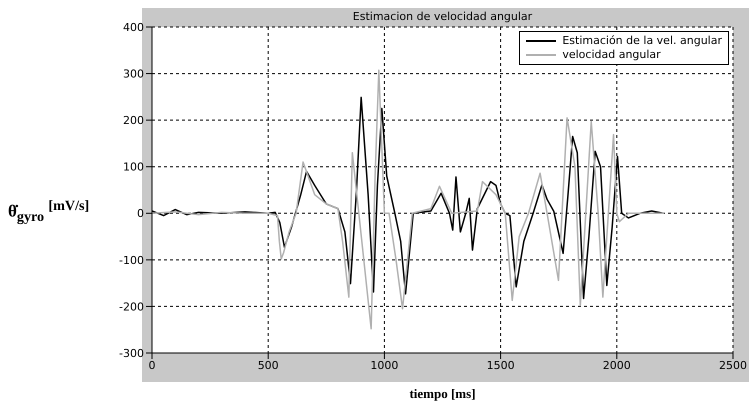 The height and width of the screenshot is (410, 749). What do you see at coordinates (131, 260) in the screenshot?
I see `y-tick-label: -100` at bounding box center [131, 260].